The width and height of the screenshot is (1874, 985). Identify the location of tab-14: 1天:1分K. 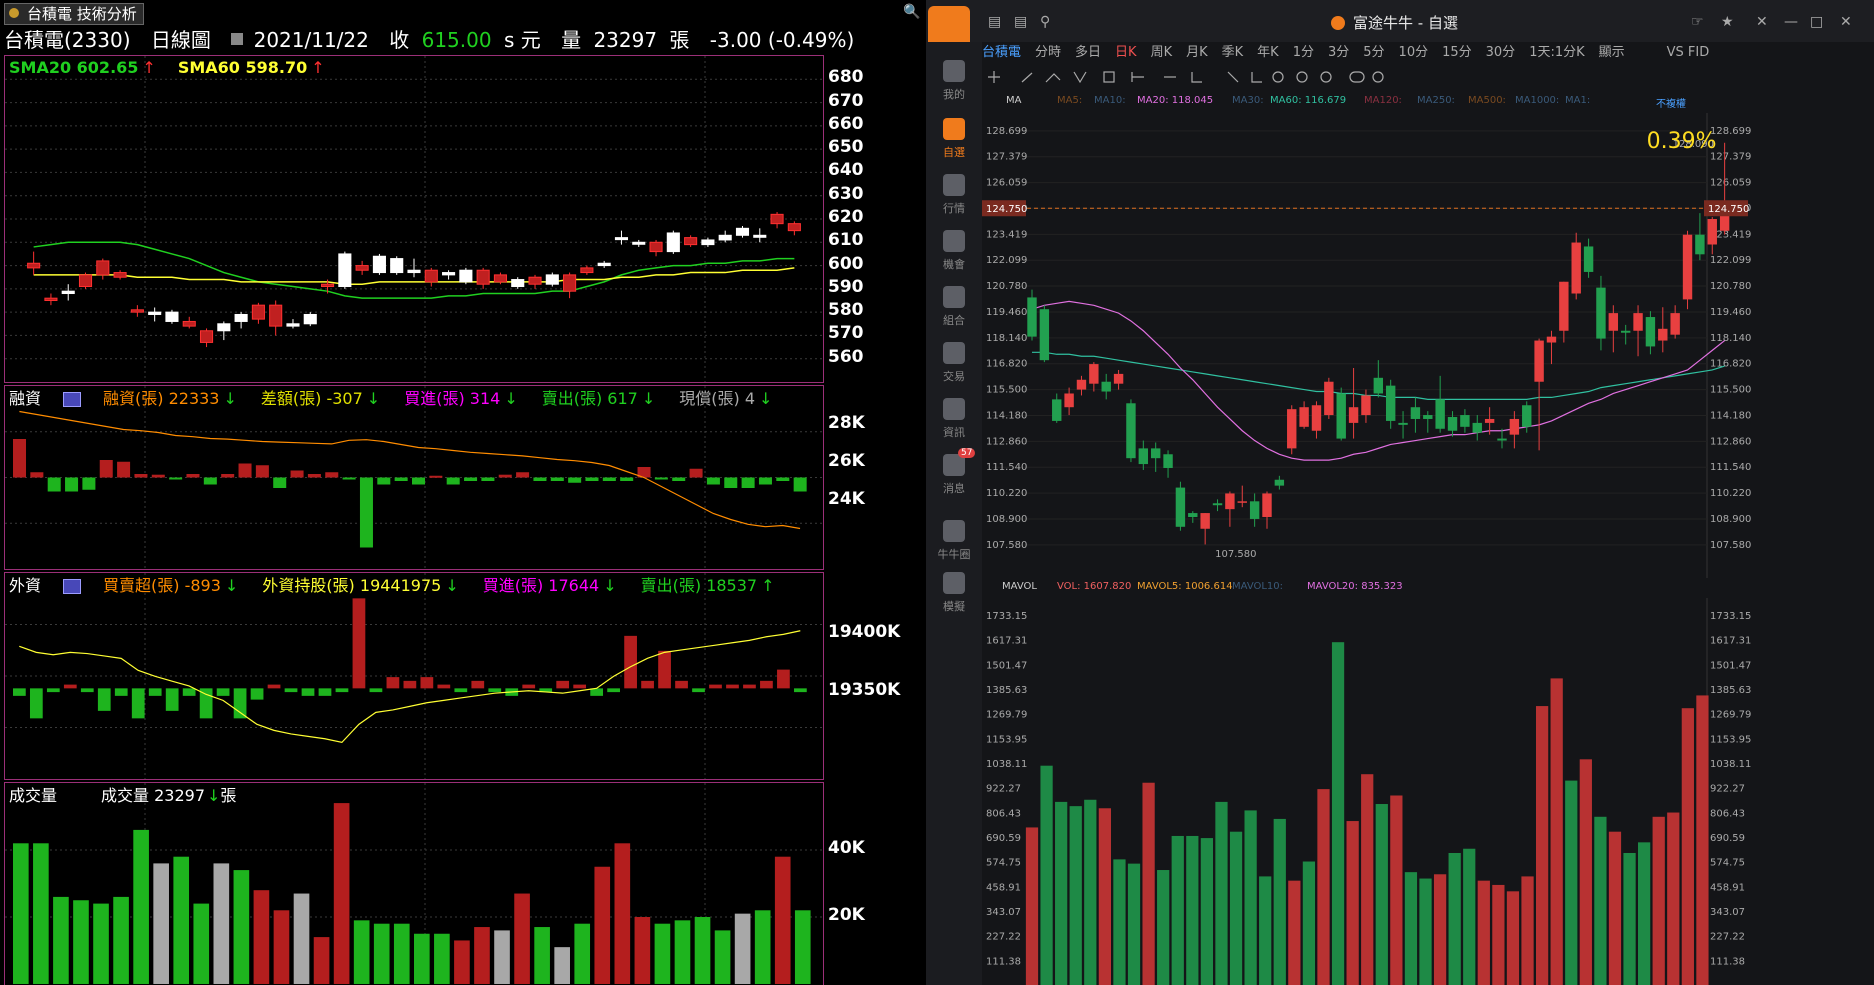
(1557, 52).